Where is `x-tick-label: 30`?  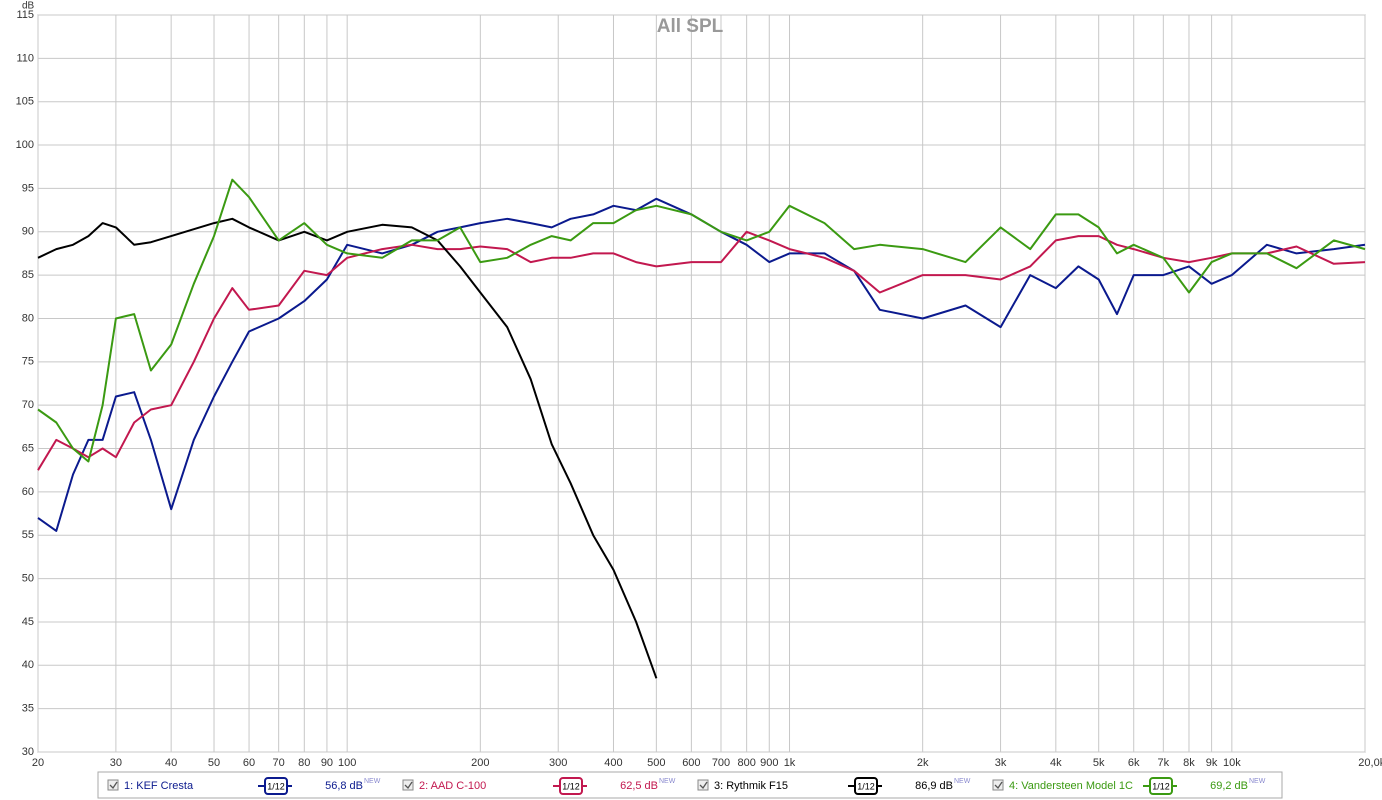 x-tick-label: 30 is located at coordinates (116, 763).